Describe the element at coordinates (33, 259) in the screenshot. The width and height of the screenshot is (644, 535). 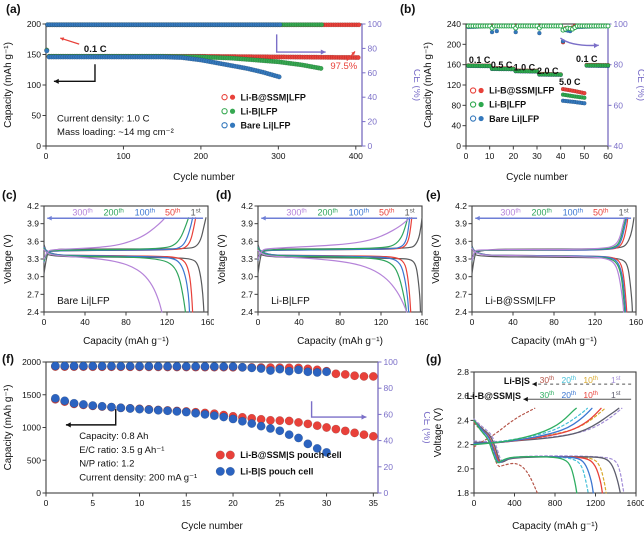
I see `y-tick-label: 3.3` at that location.